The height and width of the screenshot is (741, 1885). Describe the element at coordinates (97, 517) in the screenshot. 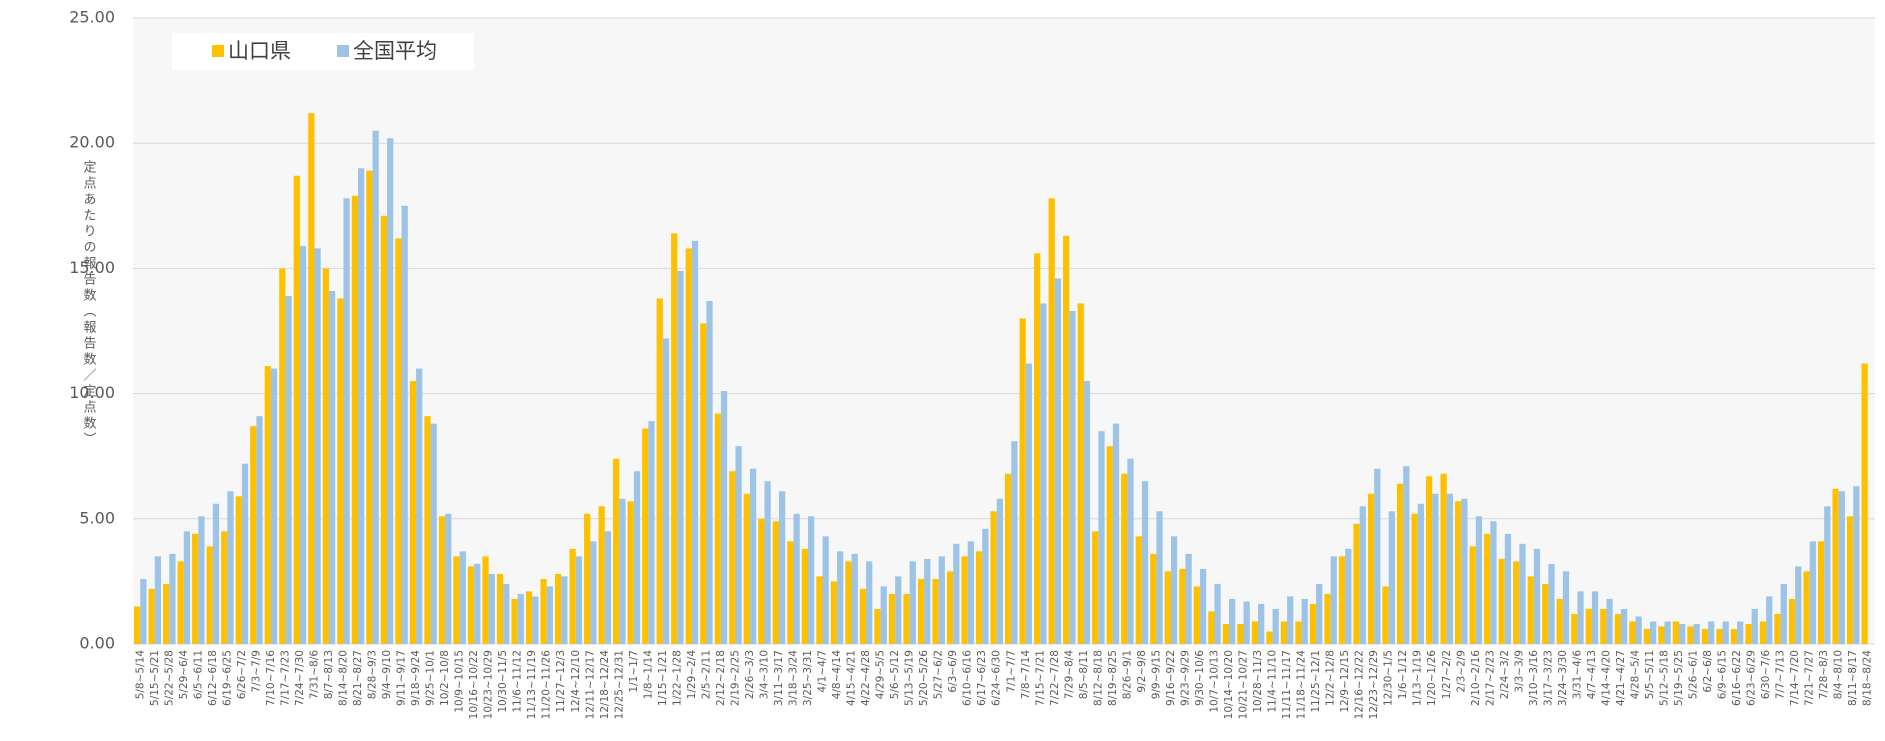

I see `y-tick-label: 5.00` at that location.